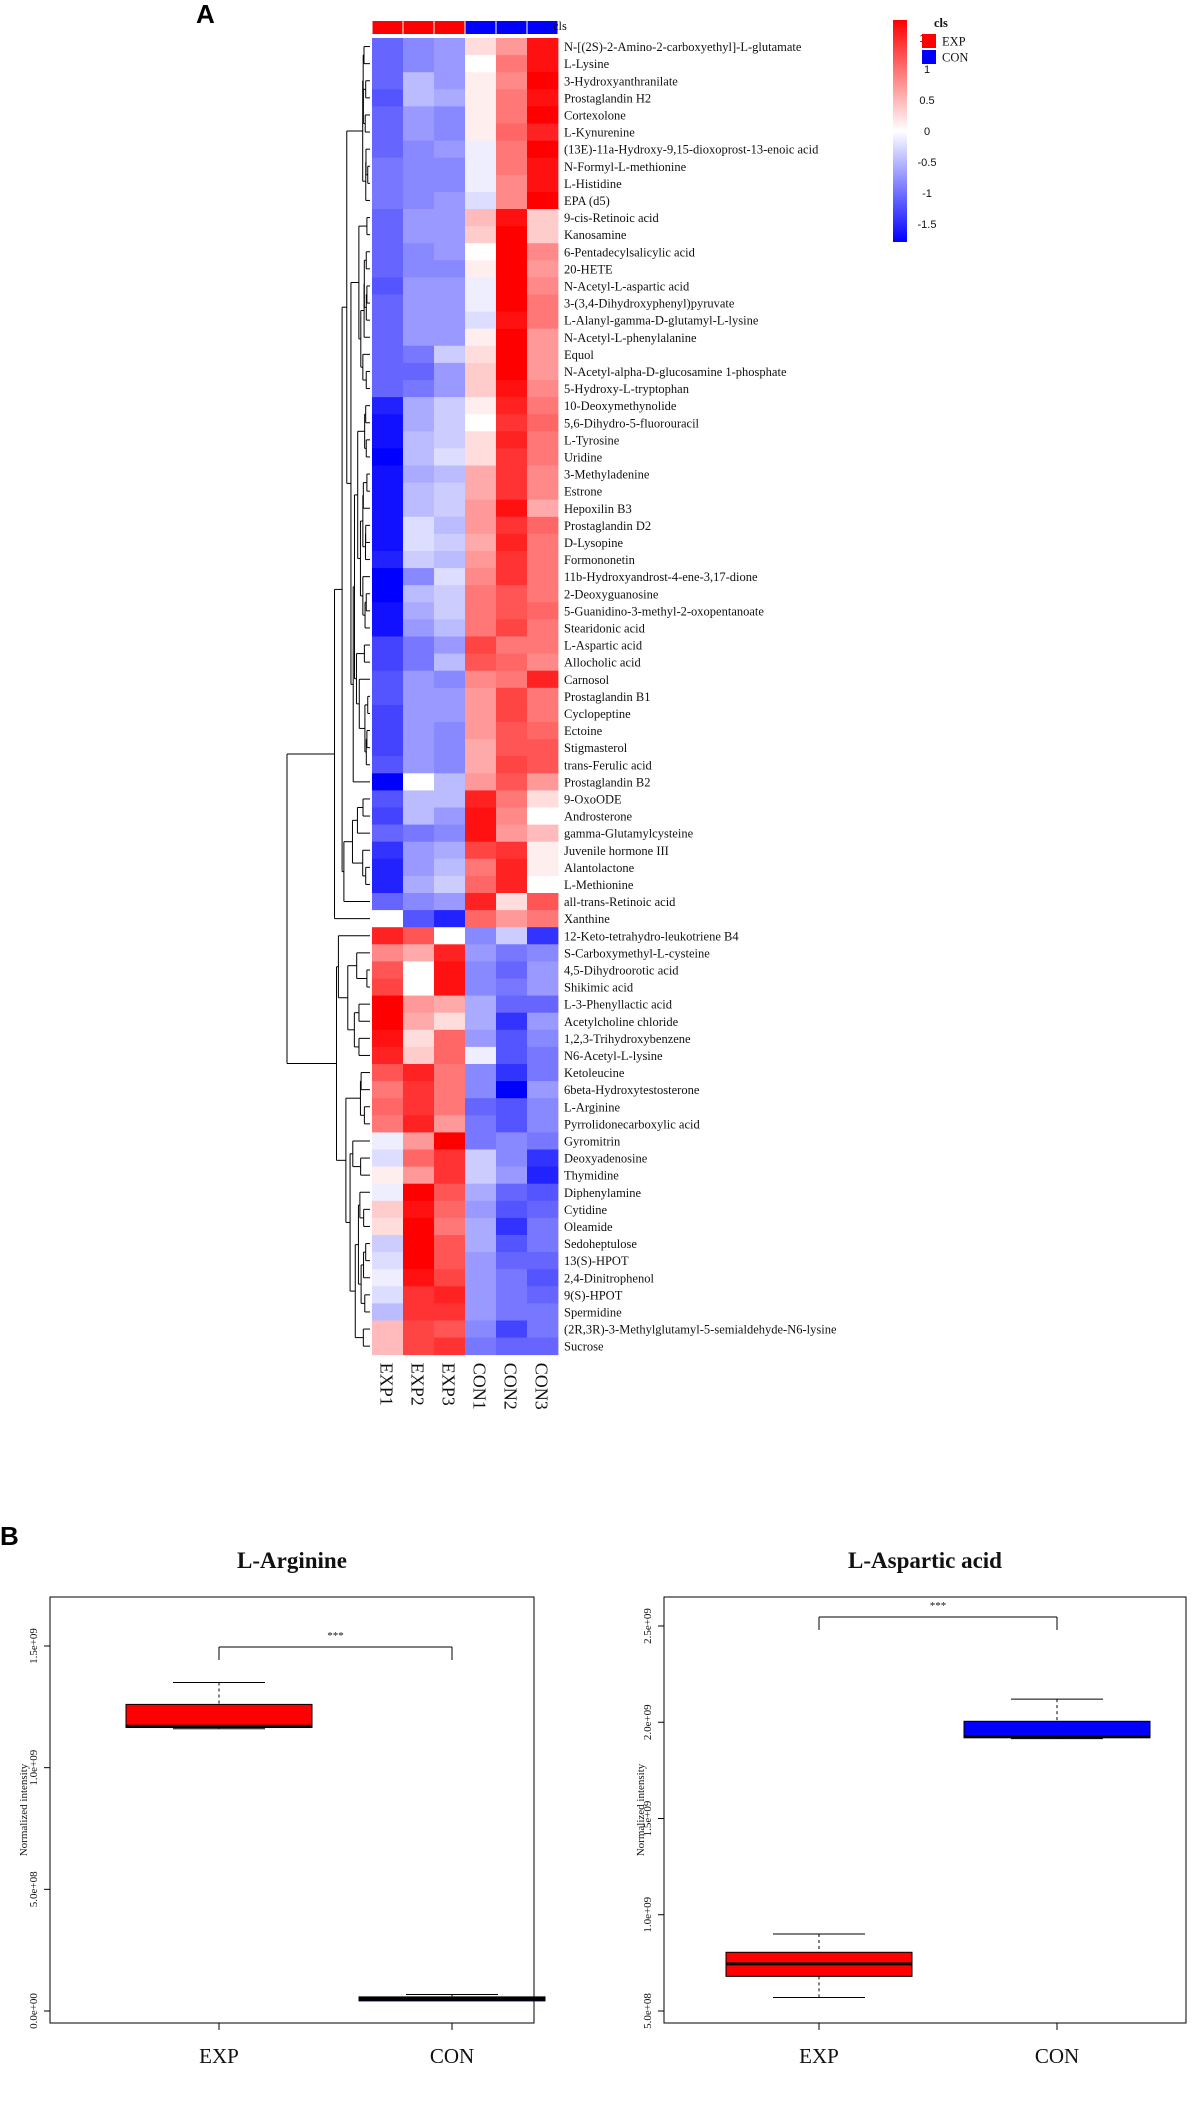 The width and height of the screenshot is (1192, 2108). I want to click on group-legend-label-exp: EXP, so click(954, 42).